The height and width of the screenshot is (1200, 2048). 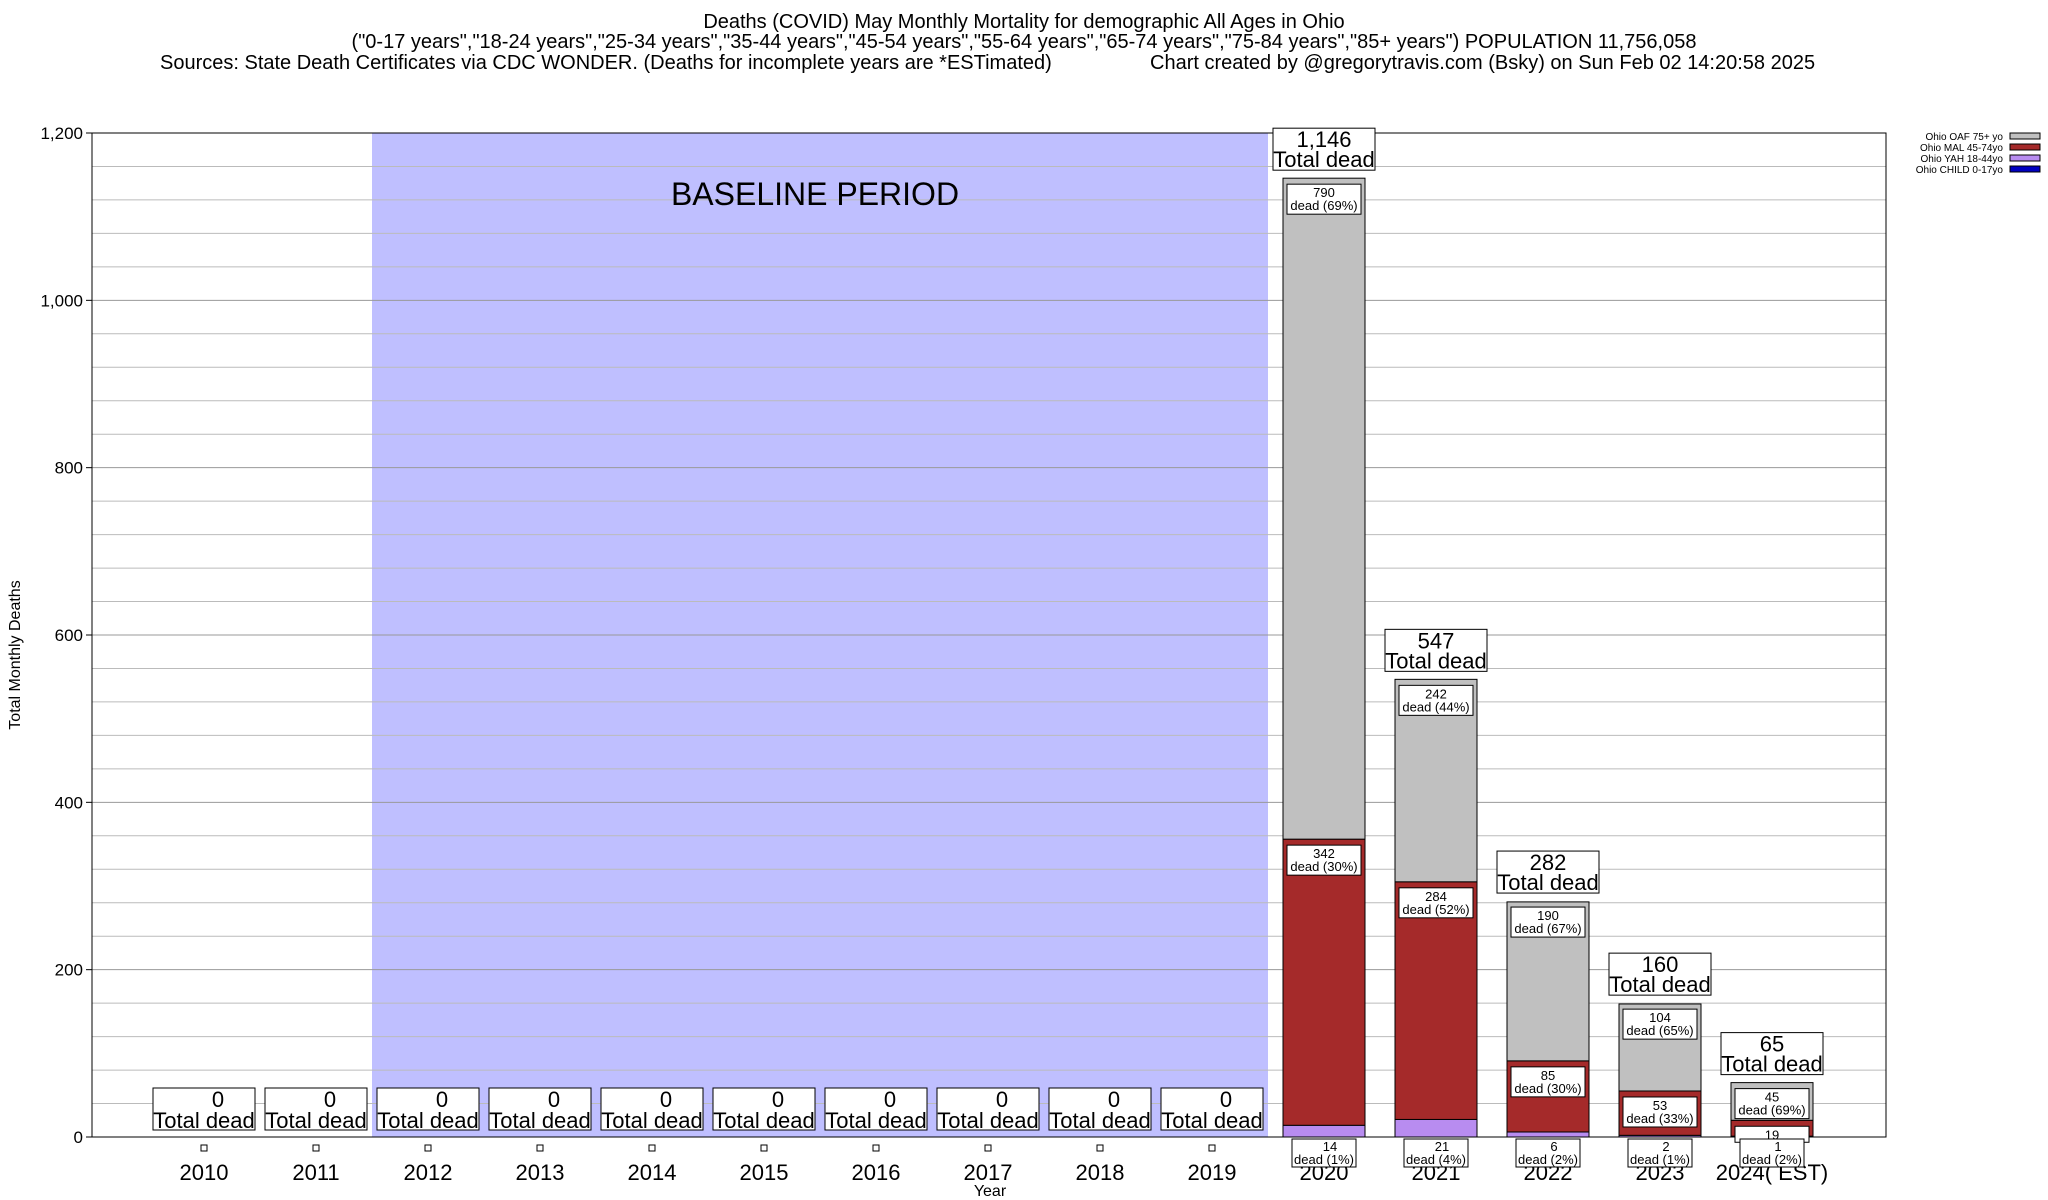 I want to click on x-tick-label: 2010, so click(x=204, y=1172).